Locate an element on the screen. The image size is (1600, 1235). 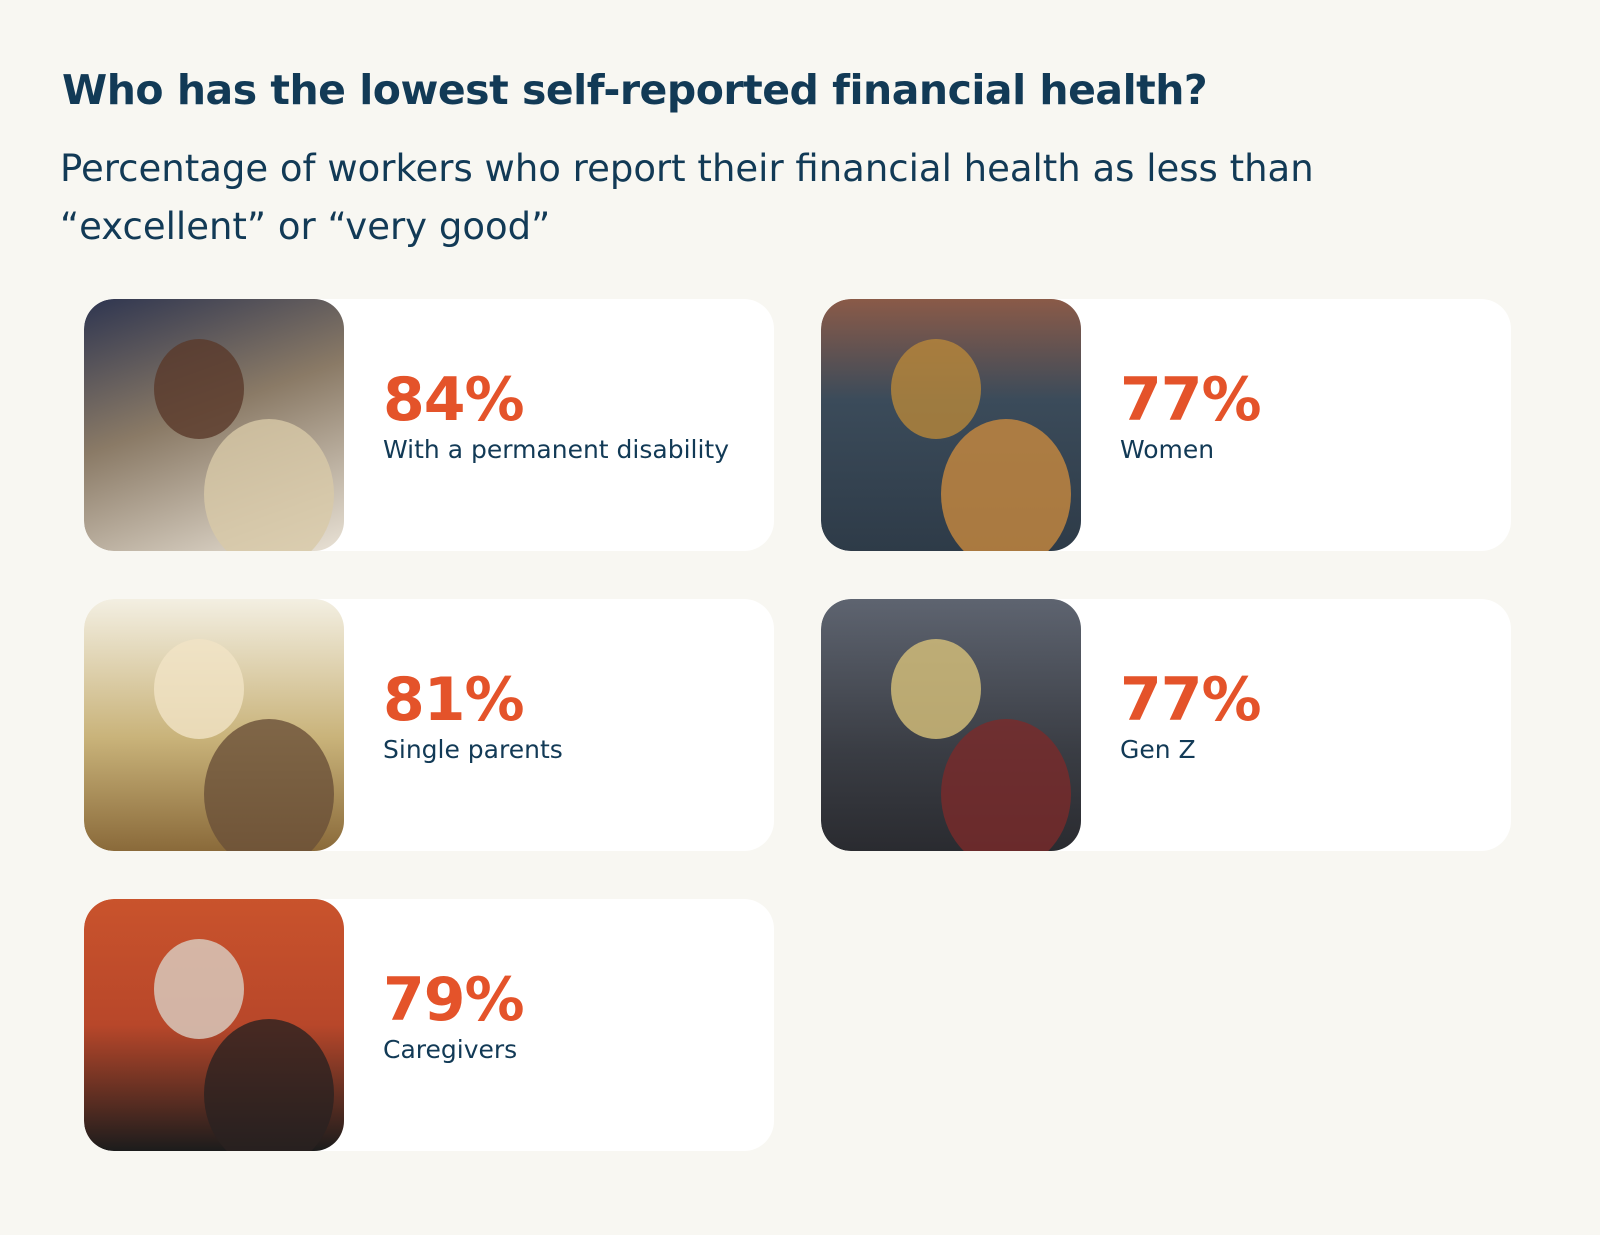
stat-card: 81% Single parents is located at coordinates (429, 725).